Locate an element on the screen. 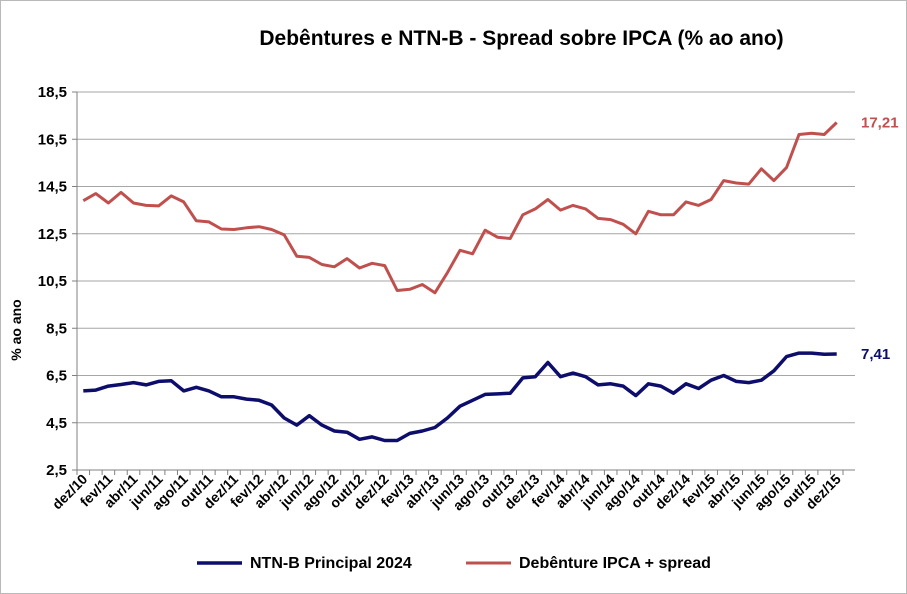  ntnb-series-line is located at coordinates (460, 397).